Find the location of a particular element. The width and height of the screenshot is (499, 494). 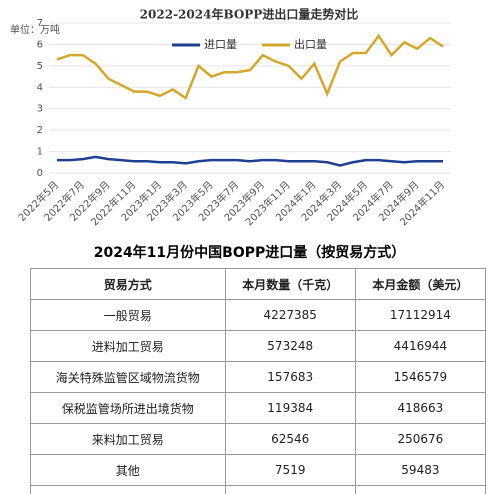

table-cell: 157683 is located at coordinates (290, 377).